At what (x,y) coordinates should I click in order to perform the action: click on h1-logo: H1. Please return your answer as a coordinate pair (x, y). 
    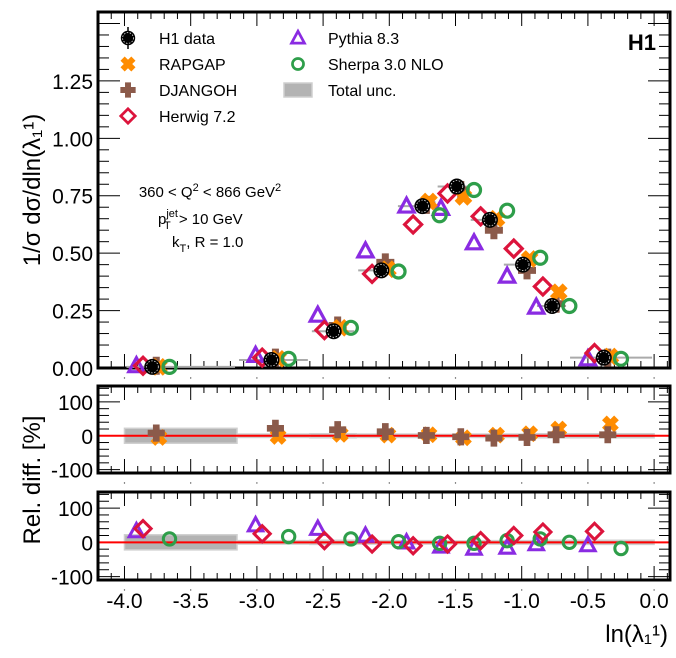
    Looking at the image, I should click on (642, 42).